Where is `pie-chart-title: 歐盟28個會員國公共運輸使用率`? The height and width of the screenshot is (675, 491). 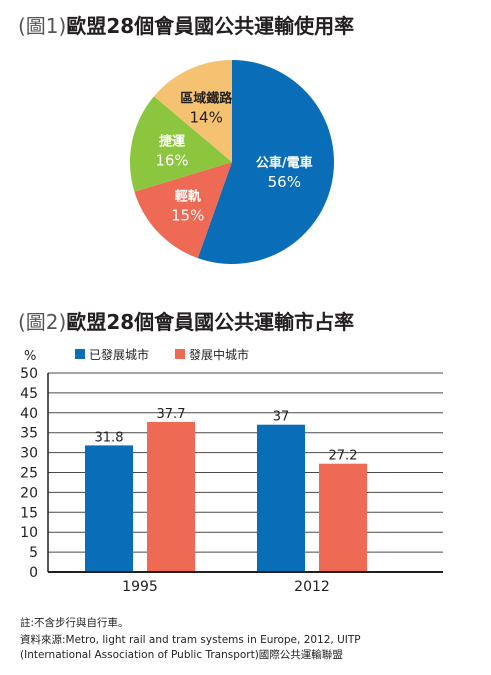 pie-chart-title: 歐盟28個會員國公共運輸使用率 is located at coordinates (210, 26).